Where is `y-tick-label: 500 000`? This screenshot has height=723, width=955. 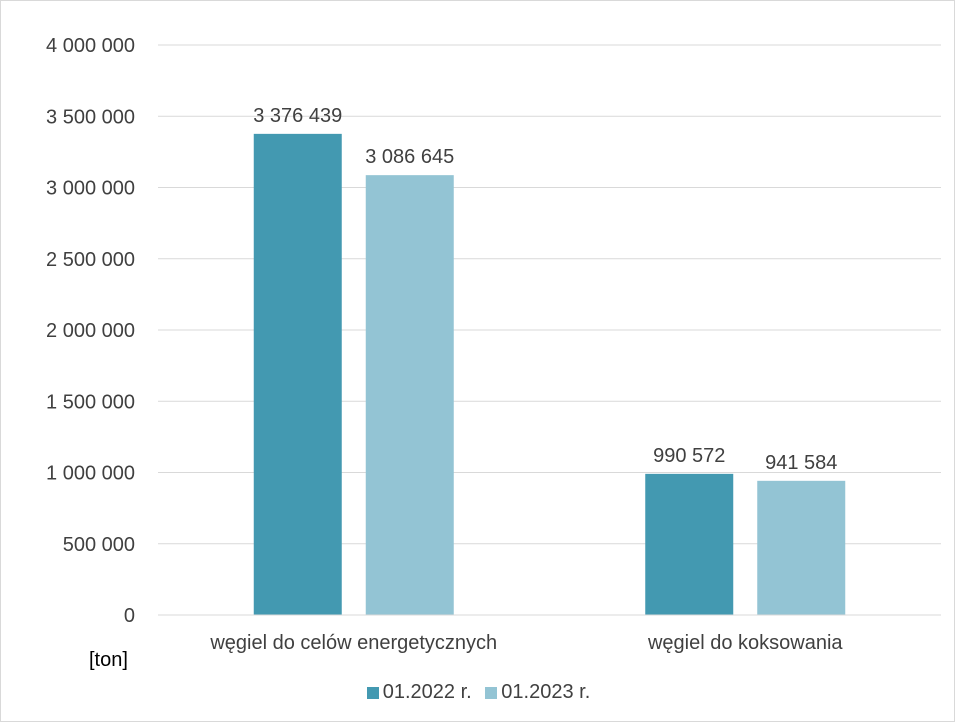
y-tick-label: 500 000 is located at coordinates (99, 545).